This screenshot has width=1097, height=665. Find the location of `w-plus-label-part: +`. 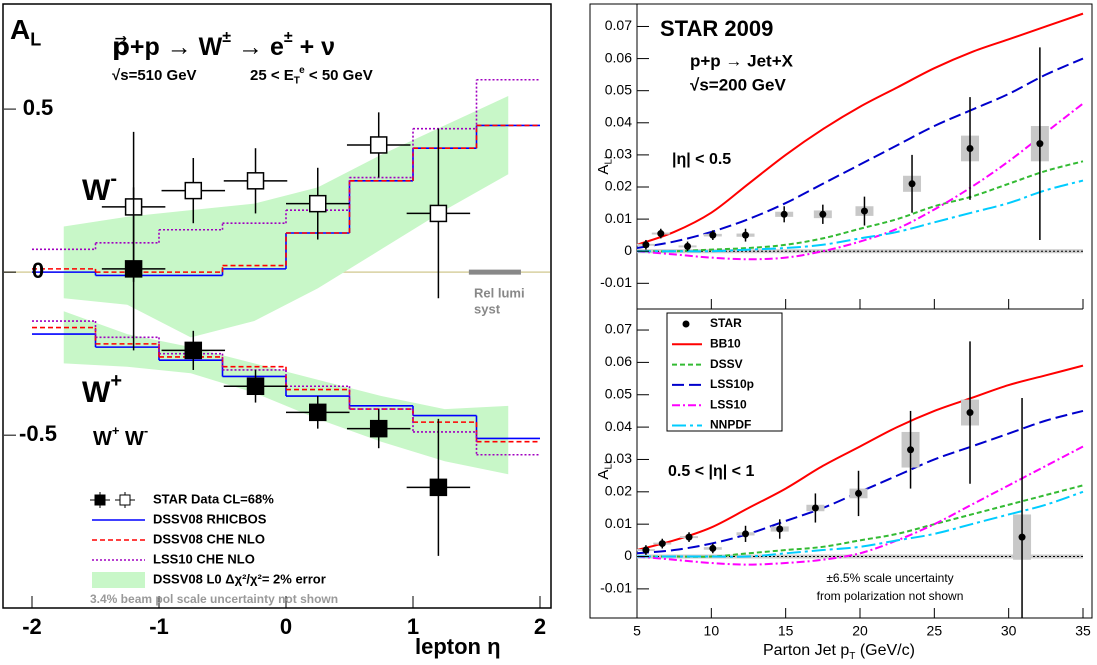

w-plus-label-part: + is located at coordinates (116, 381).